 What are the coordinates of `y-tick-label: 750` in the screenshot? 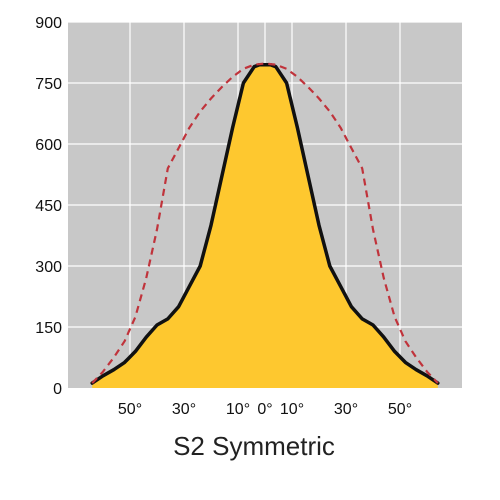 It's located at (48, 84).